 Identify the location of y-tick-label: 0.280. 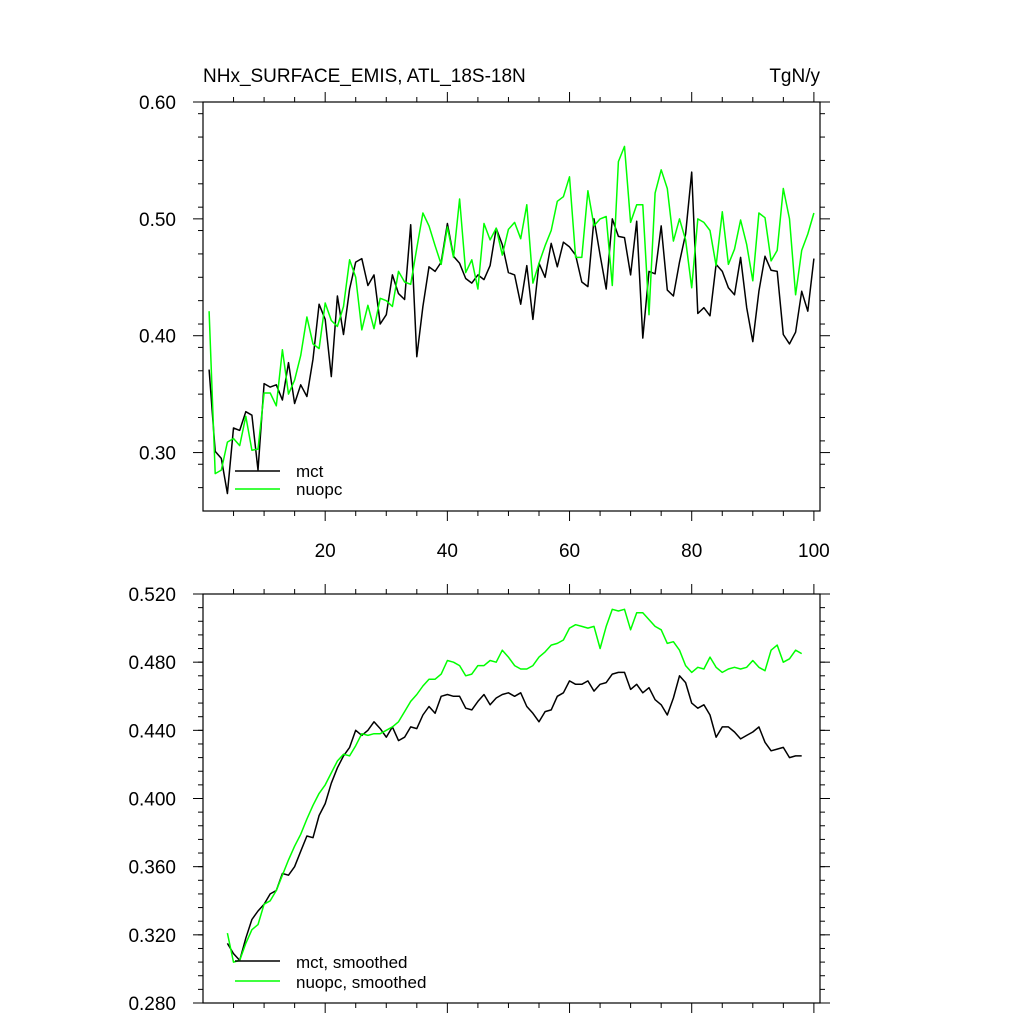
(152, 1004).